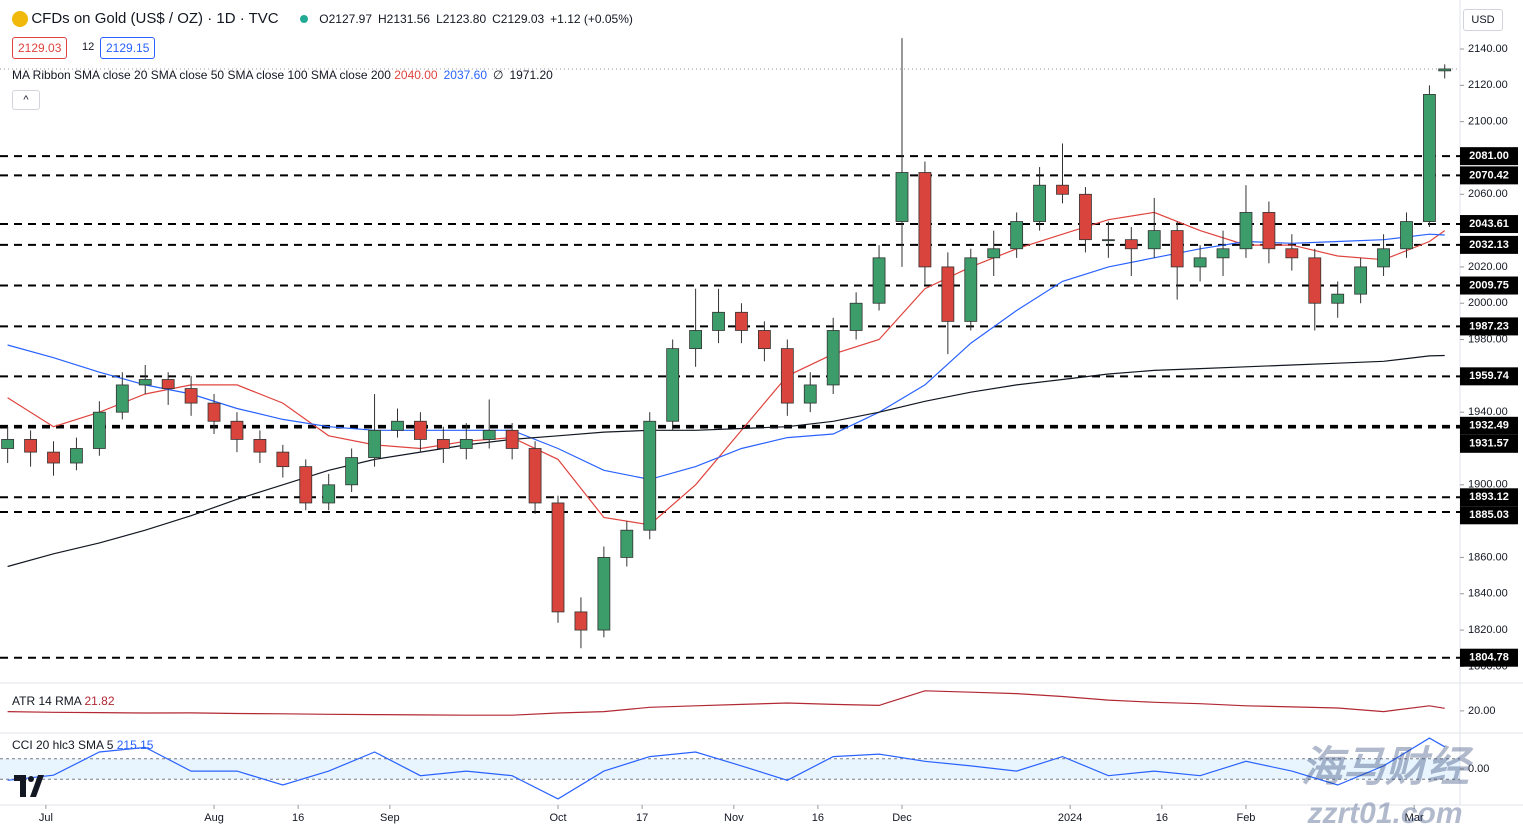  What do you see at coordinates (29, 786) in the screenshot?
I see `tv-logo` at bounding box center [29, 786].